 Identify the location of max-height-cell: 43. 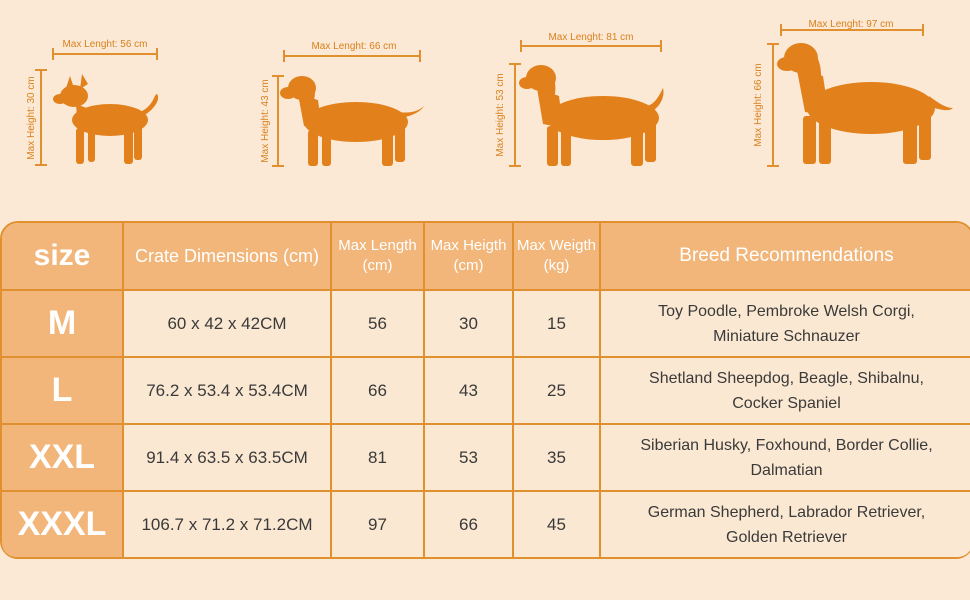
(469, 391).